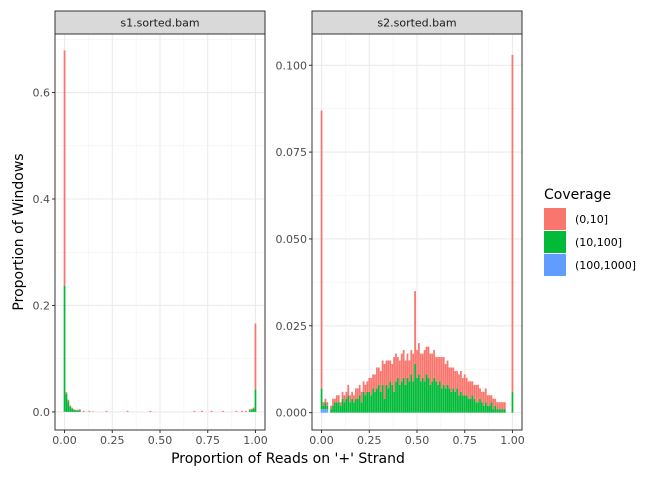  Describe the element at coordinates (512, 440) in the screenshot. I see `x-tick-label: 1.00` at that location.